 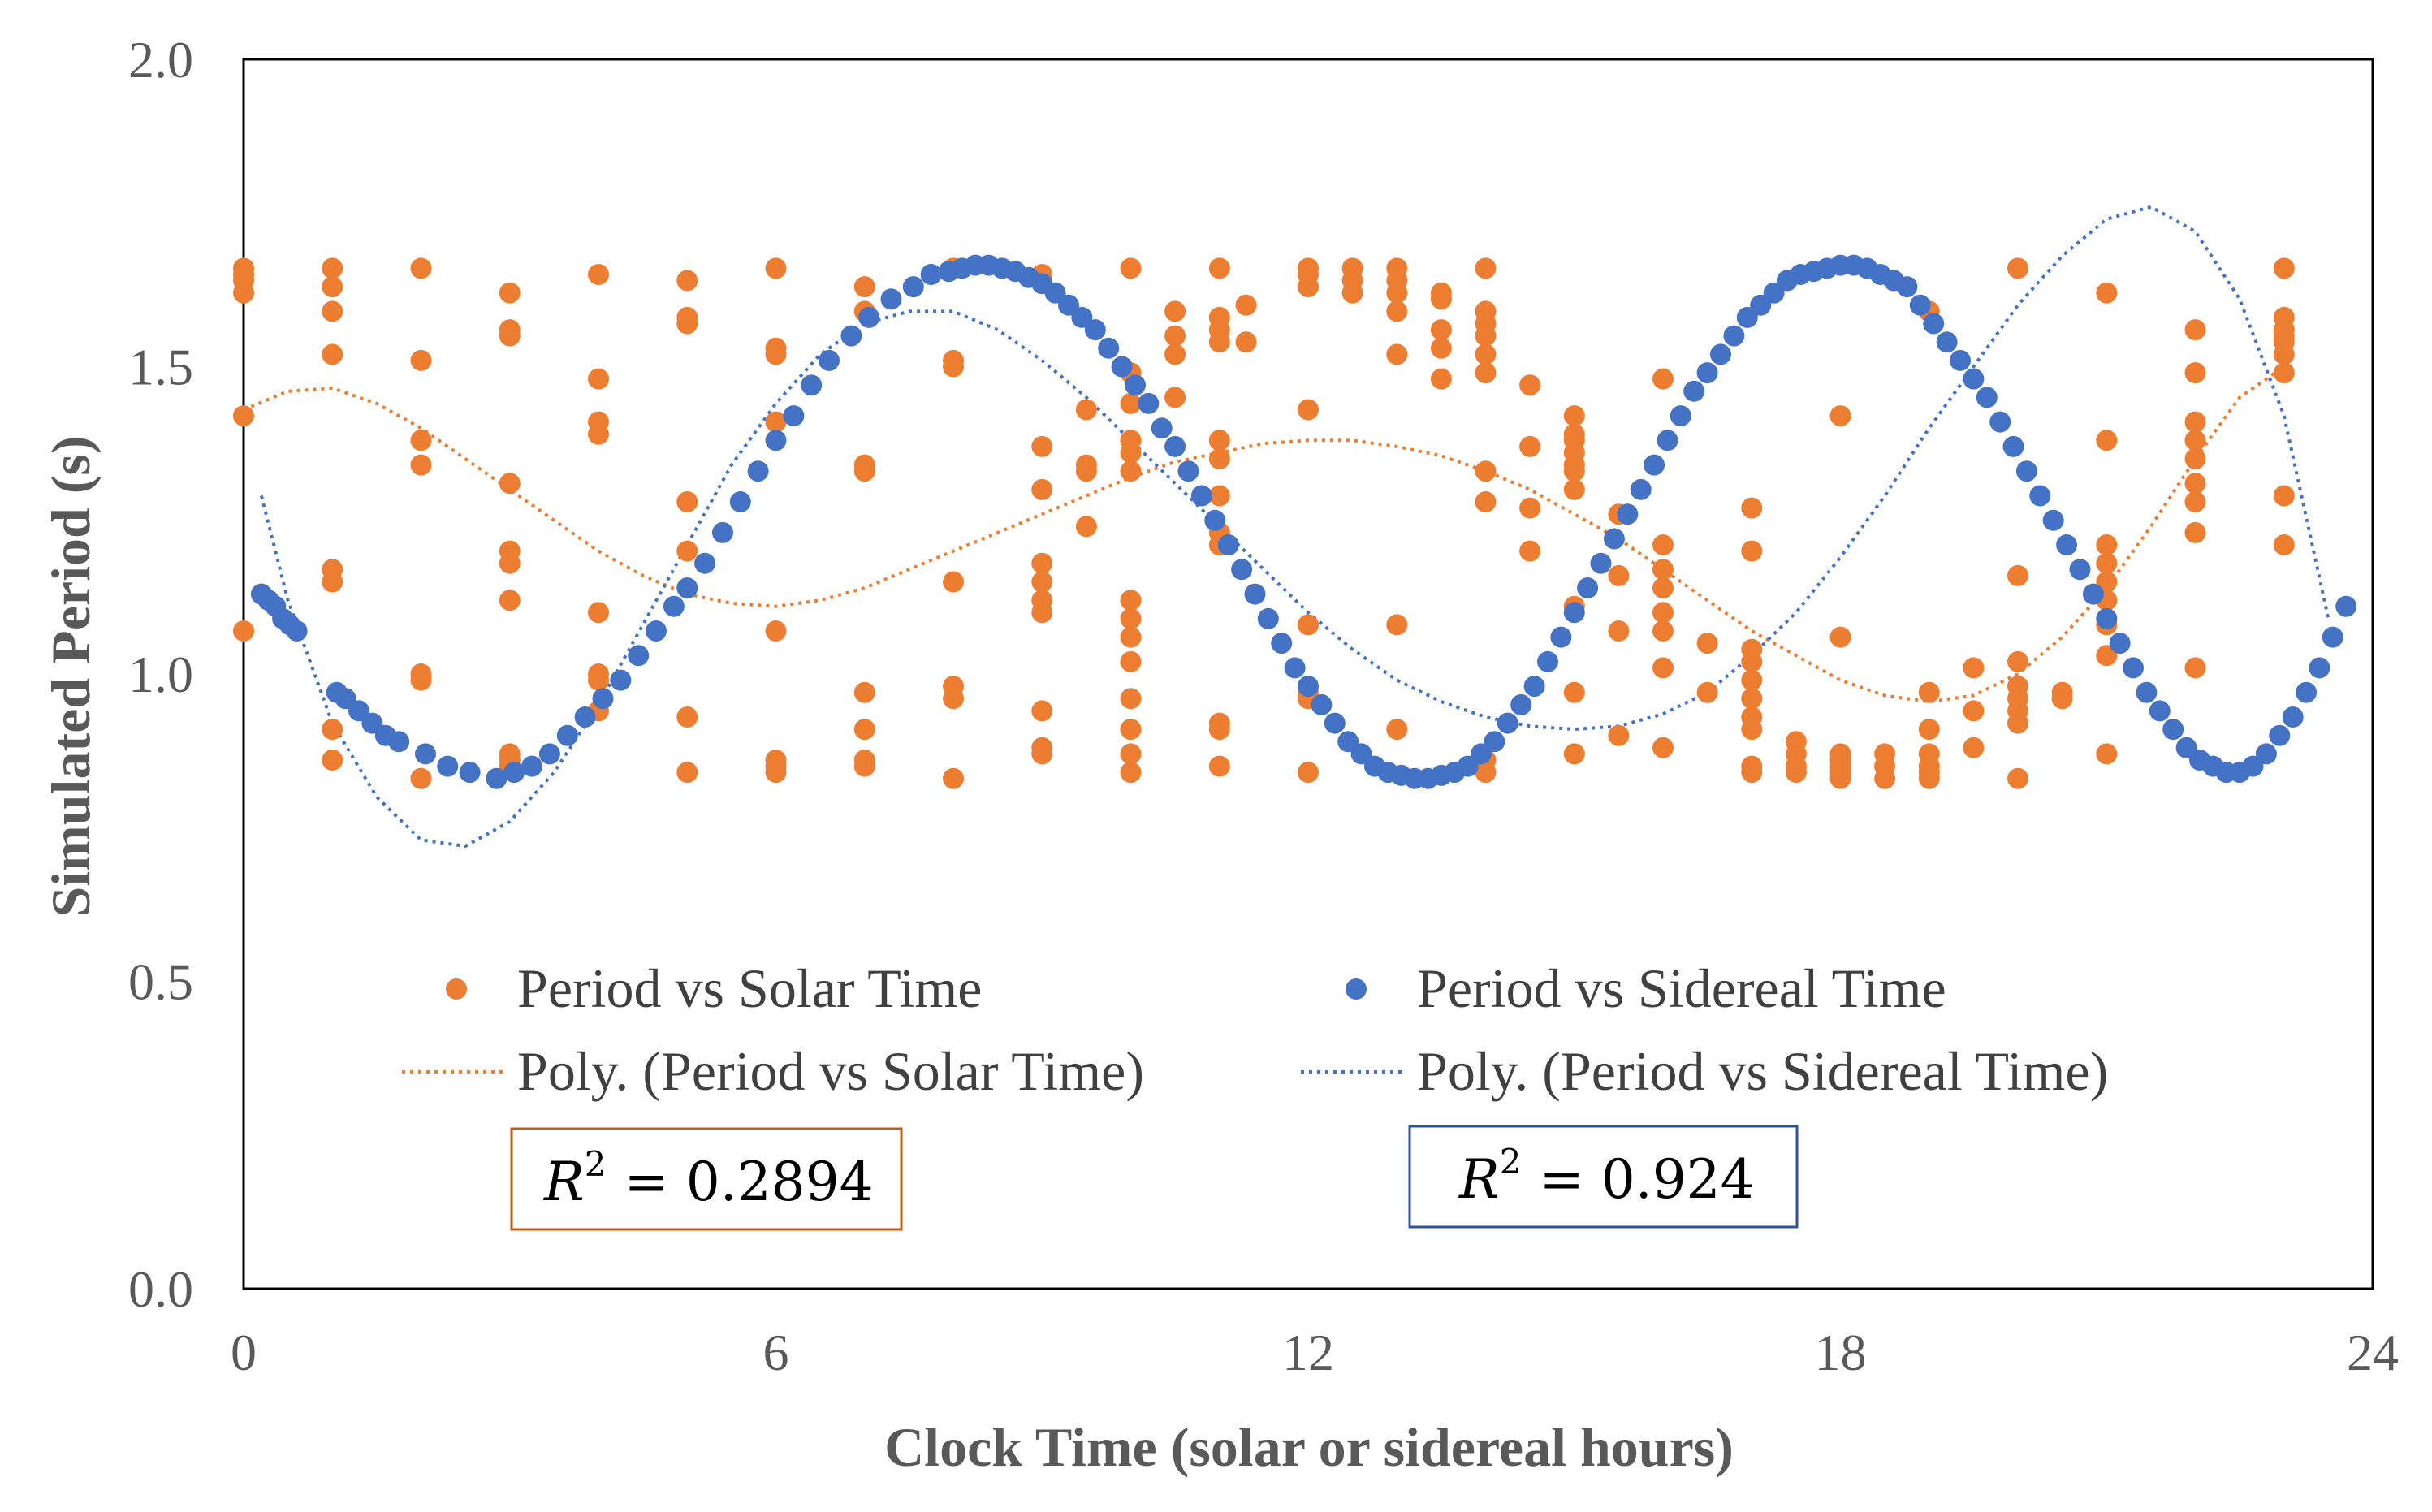 What do you see at coordinates (830, 1071) in the screenshot?
I see `legend-solar-poly-label: Poly. (Period vs Solar Time)` at bounding box center [830, 1071].